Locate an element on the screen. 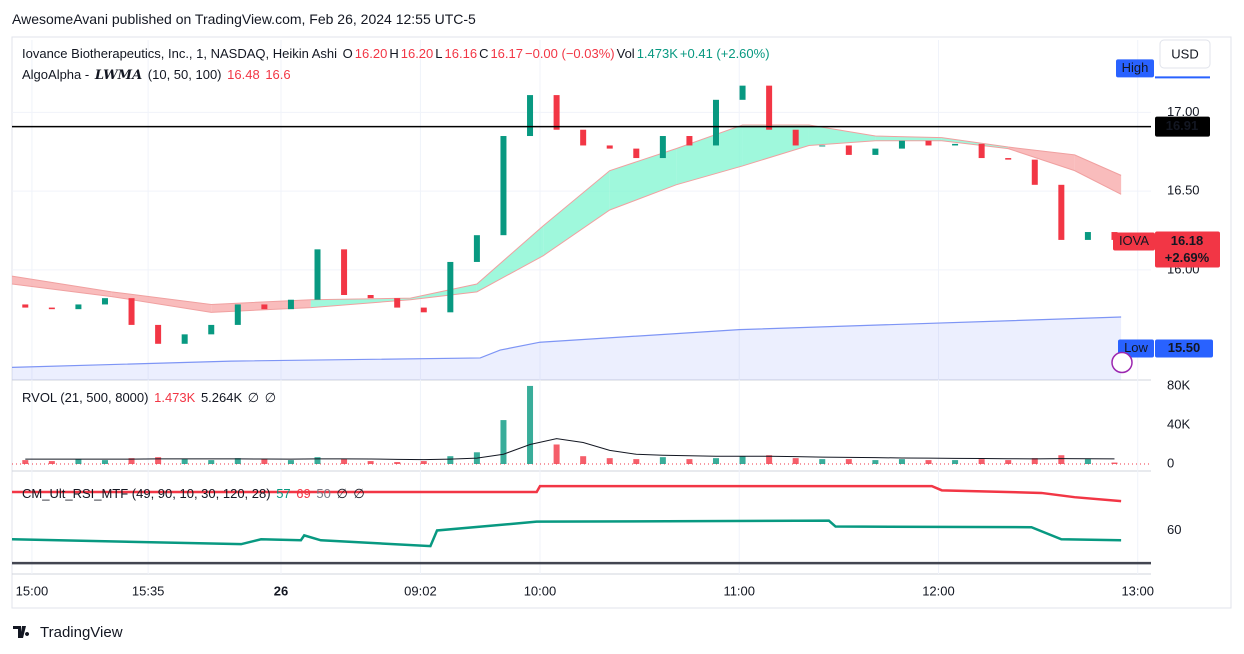 The image size is (1244, 654). hline-label: 16.91 is located at coordinates (1182, 125).